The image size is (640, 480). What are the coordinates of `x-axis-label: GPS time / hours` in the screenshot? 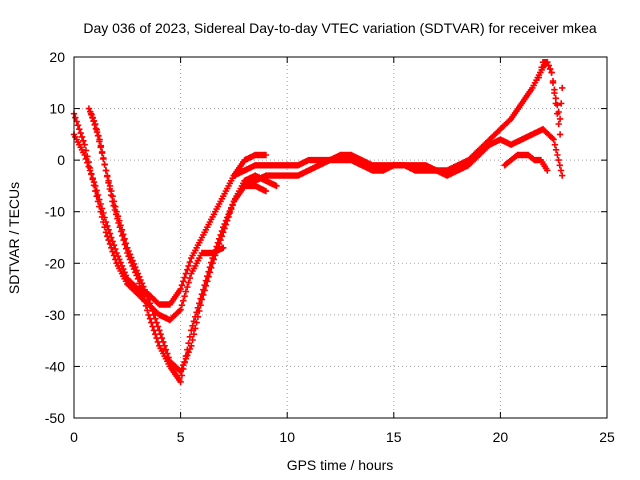 It's located at (340, 465).